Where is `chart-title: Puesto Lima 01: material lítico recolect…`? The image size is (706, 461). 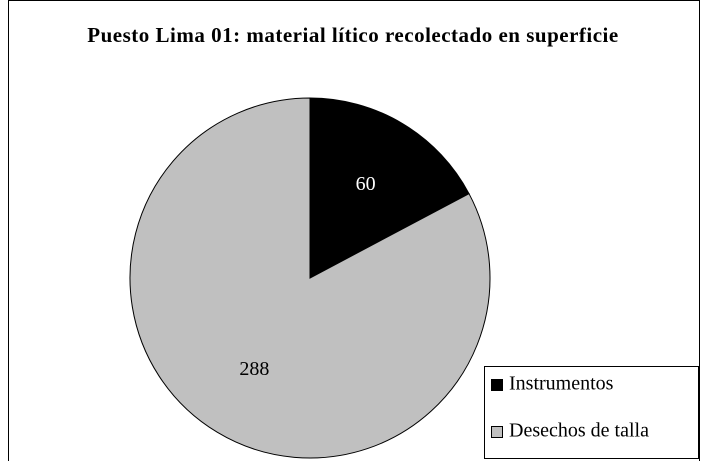 chart-title: Puesto Lima 01: material lítico recolect… is located at coordinates (353, 35).